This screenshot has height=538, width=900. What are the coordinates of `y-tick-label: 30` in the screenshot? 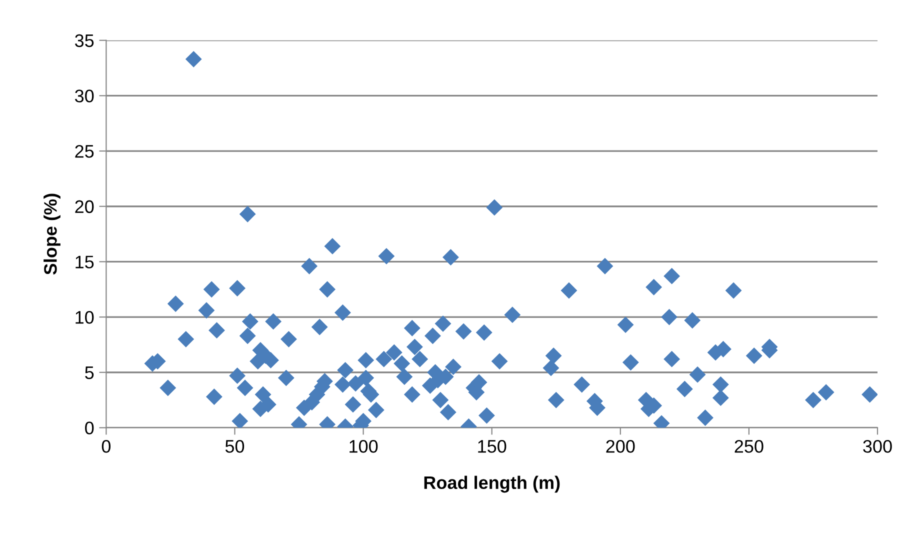 It's located at (84, 96).